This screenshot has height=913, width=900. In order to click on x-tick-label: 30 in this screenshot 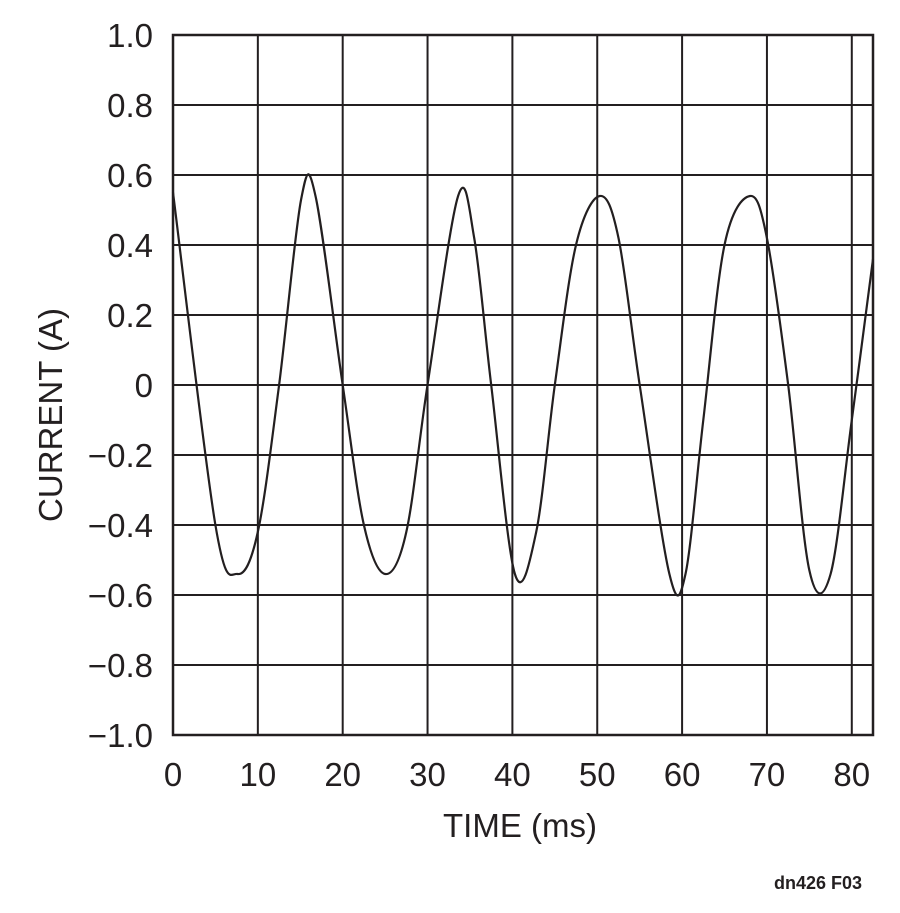, I will do `click(427, 774)`.